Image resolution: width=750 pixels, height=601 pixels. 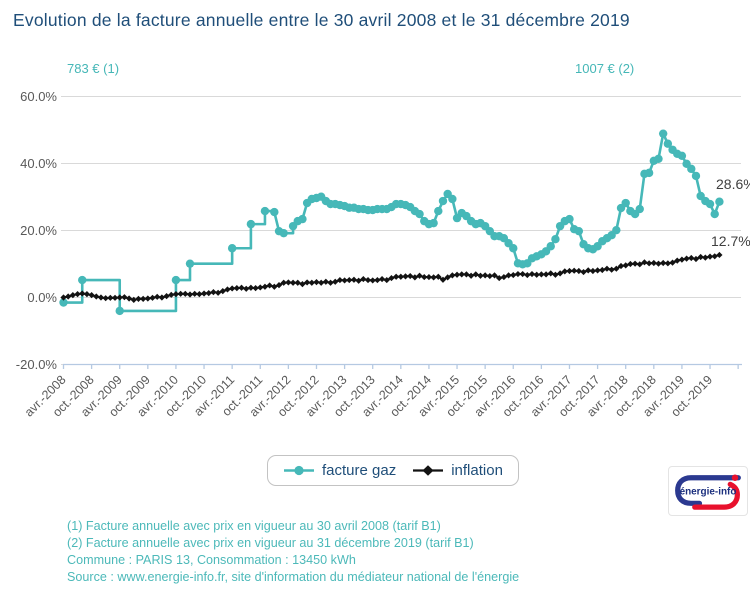 I want to click on energie-info-logo-icon: énergie-info, so click(x=708, y=492).